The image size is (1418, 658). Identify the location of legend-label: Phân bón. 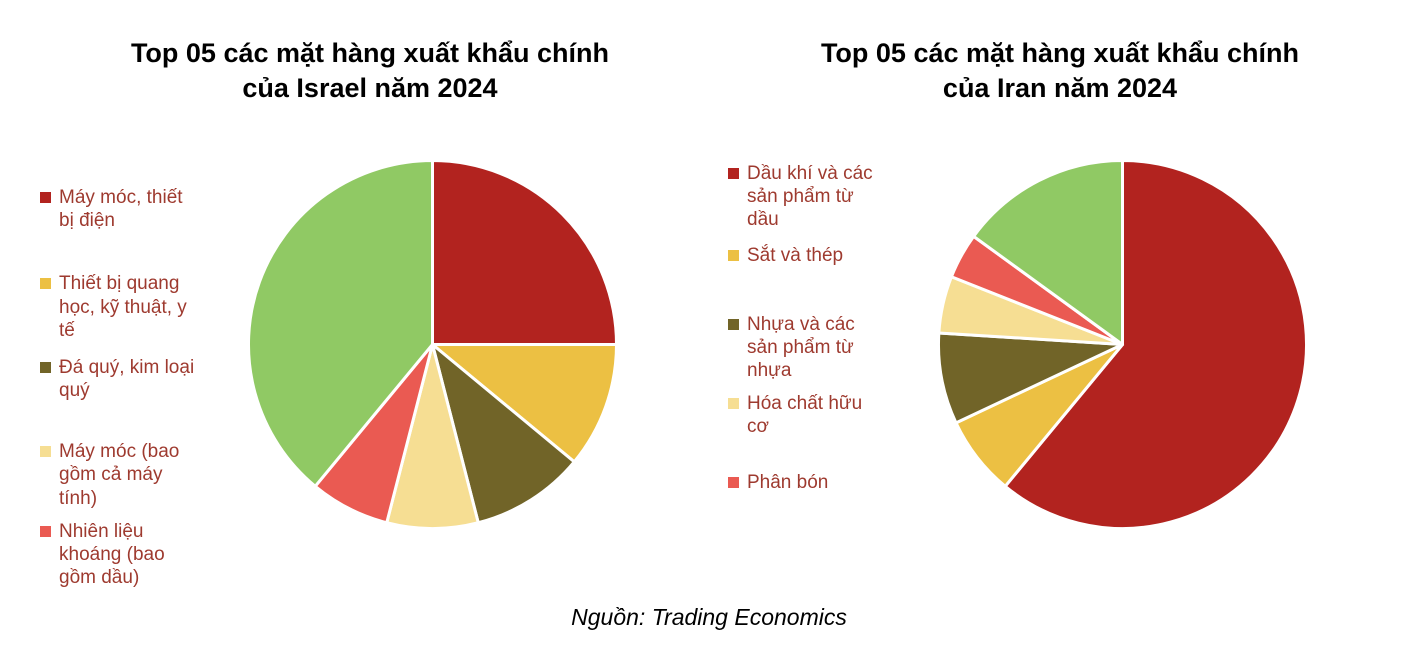
(788, 482).